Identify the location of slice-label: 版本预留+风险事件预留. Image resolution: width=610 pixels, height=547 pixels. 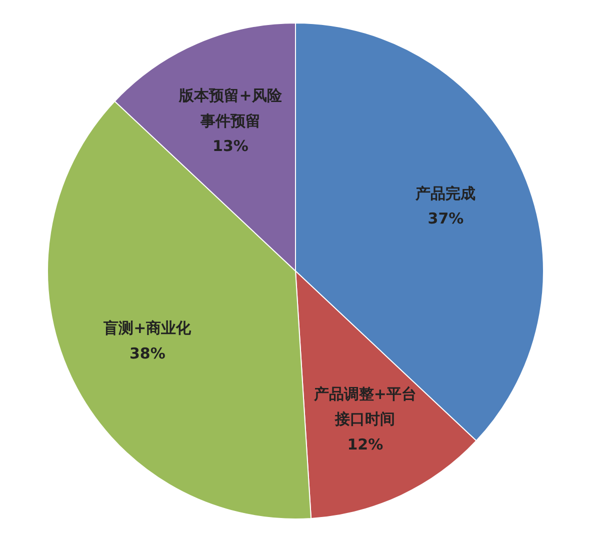
(230, 108).